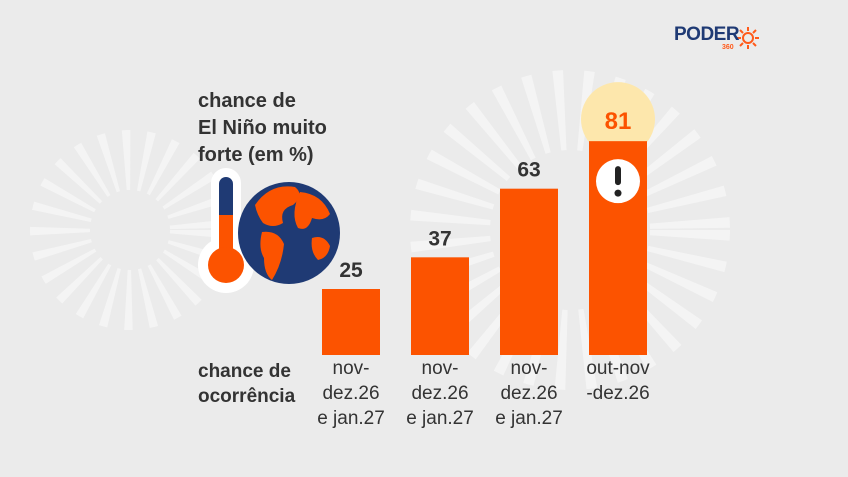  Describe the element at coordinates (226, 230) in the screenshot. I see `thermometer` at that location.